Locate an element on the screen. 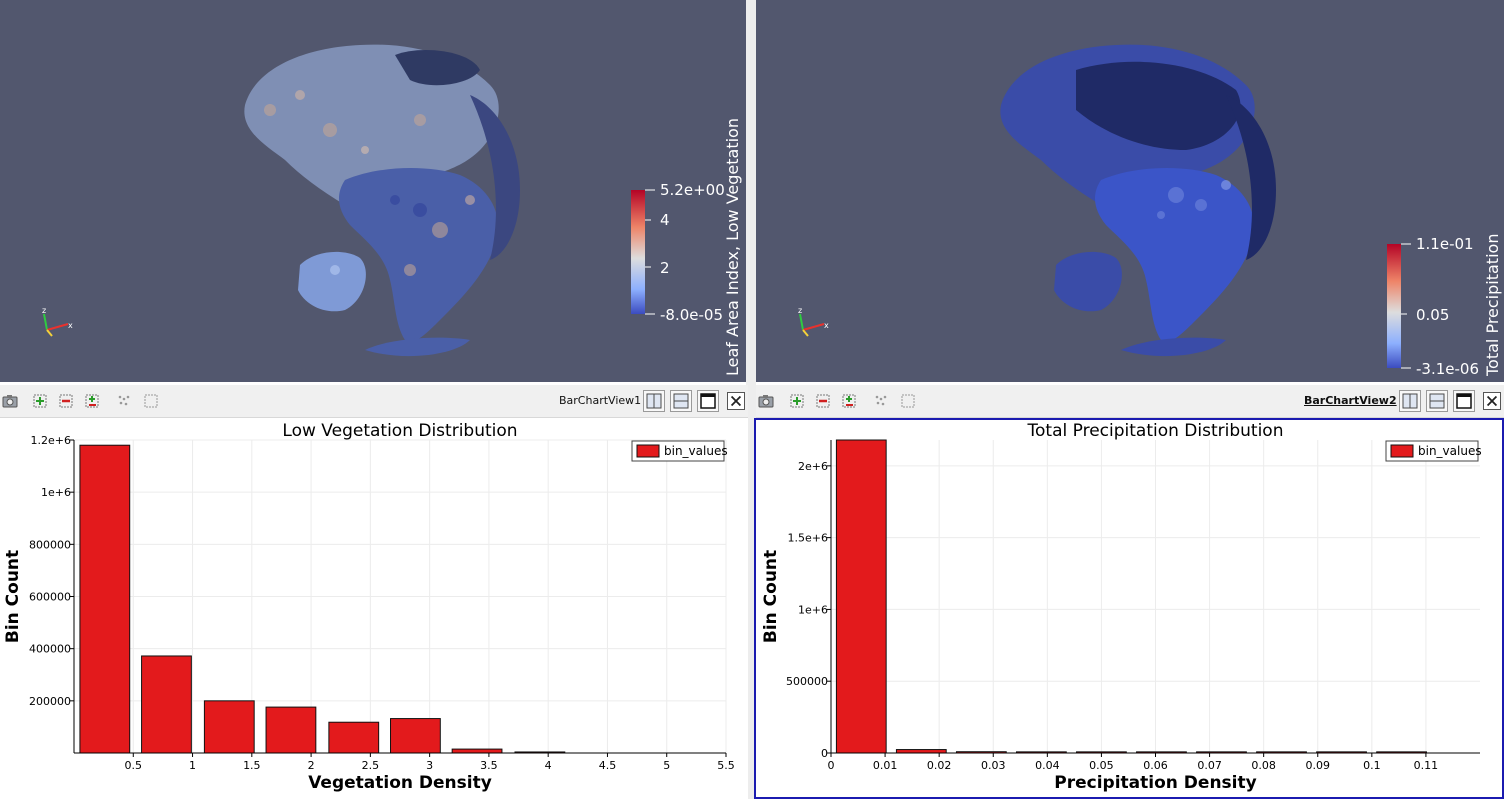  view-name-label: BarChartView2 is located at coordinates (1350, 400).